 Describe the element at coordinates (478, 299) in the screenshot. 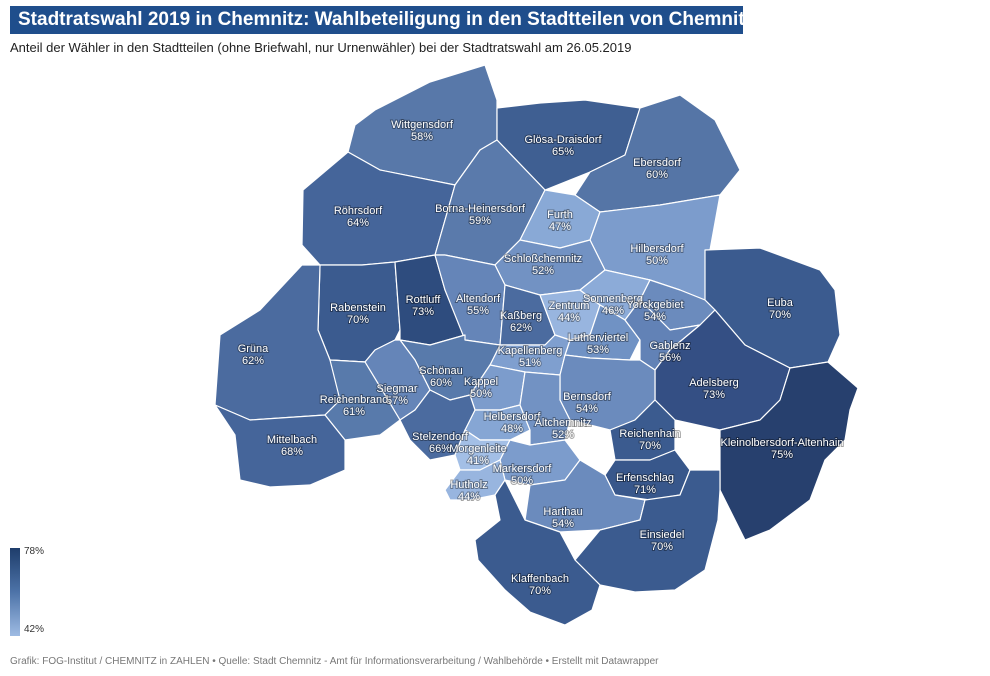

I see `district-name: Altendorf` at that location.